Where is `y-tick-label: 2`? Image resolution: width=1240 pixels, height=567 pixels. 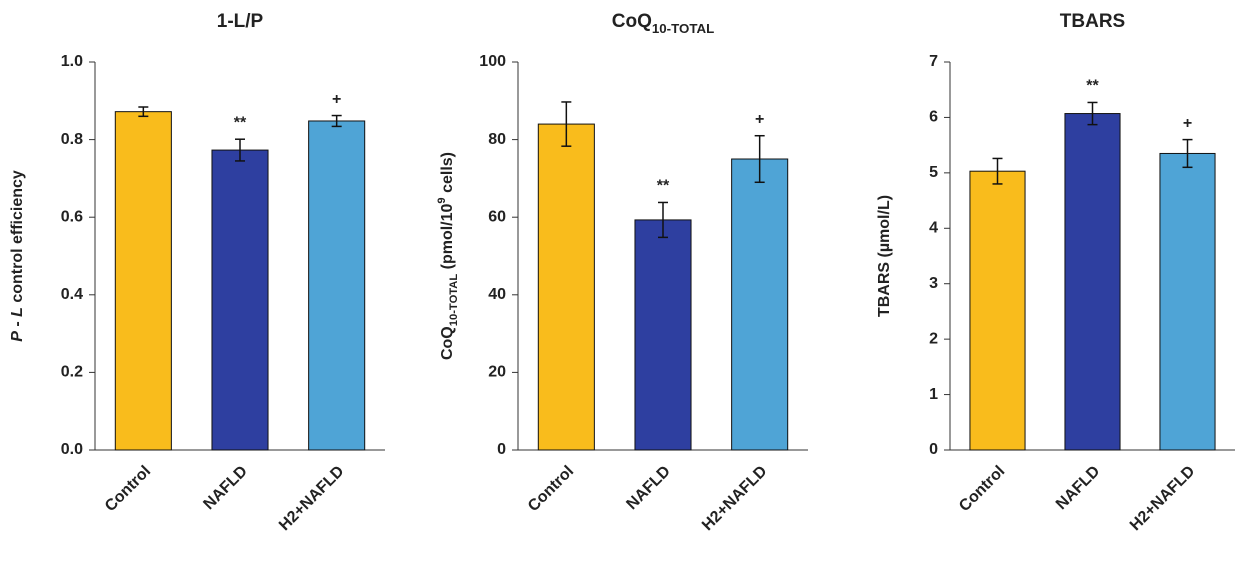 y-tick-label: 2 is located at coordinates (933, 338).